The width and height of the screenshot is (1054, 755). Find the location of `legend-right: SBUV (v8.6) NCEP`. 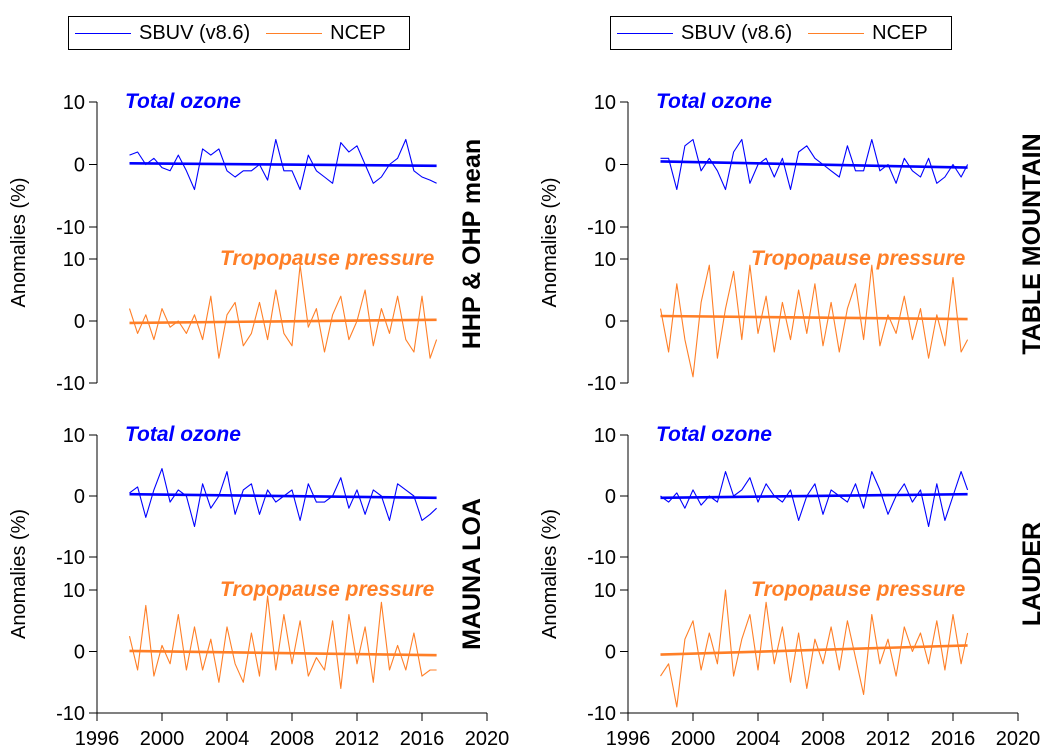

legend-right: SBUV (v8.6) NCEP is located at coordinates (781, 33).